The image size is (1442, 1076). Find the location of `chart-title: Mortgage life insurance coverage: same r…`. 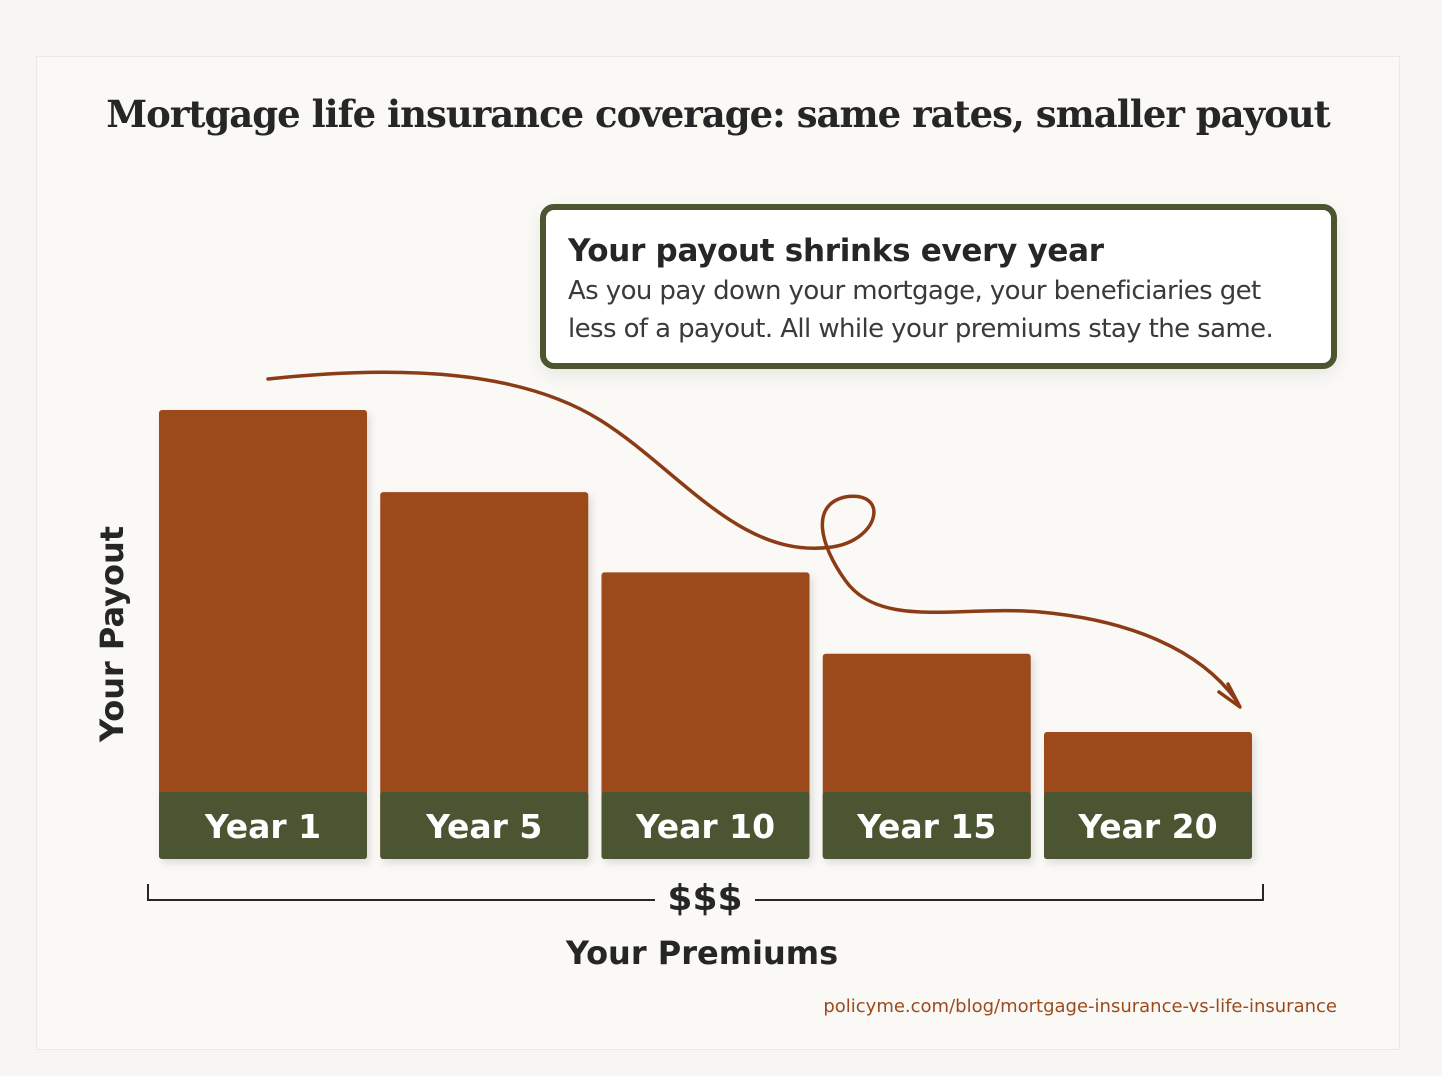

chart-title: Mortgage life insurance coverage: same r… is located at coordinates (718, 114).